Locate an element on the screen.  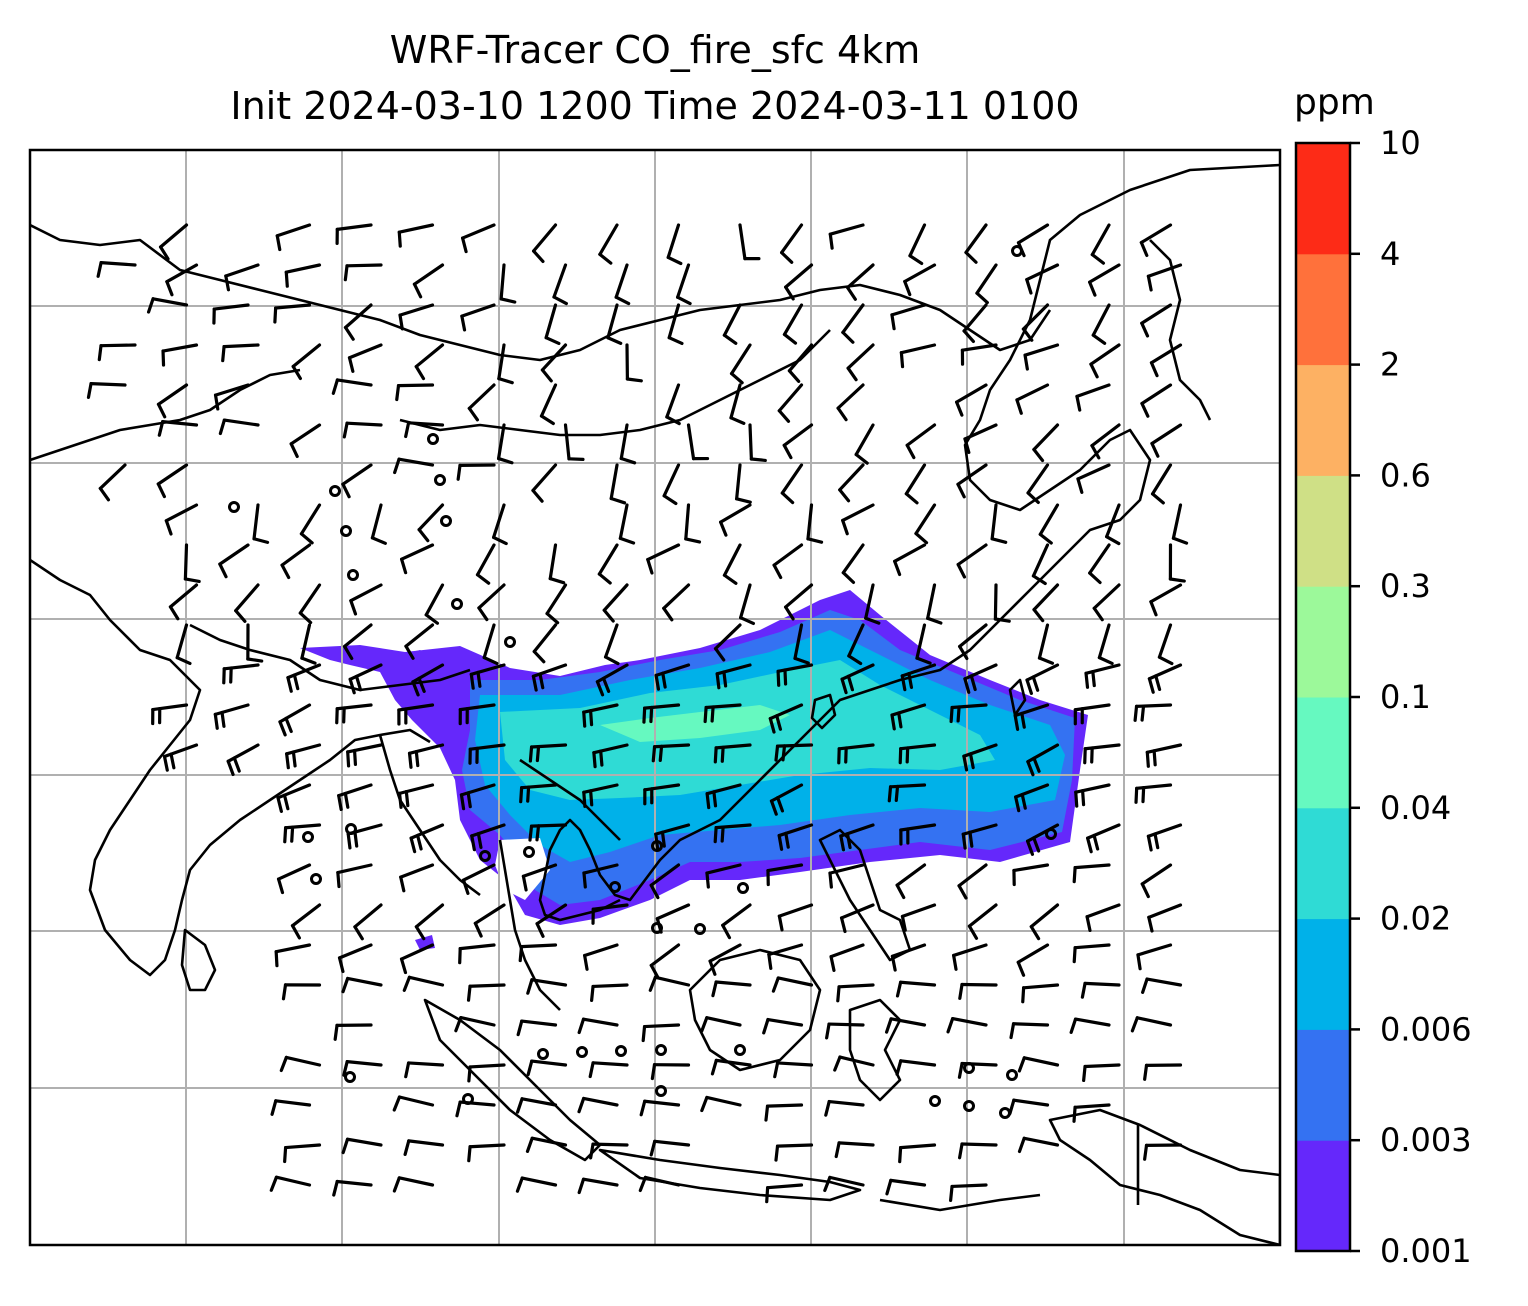
colorbar-segment is located at coordinates (1323, 642).